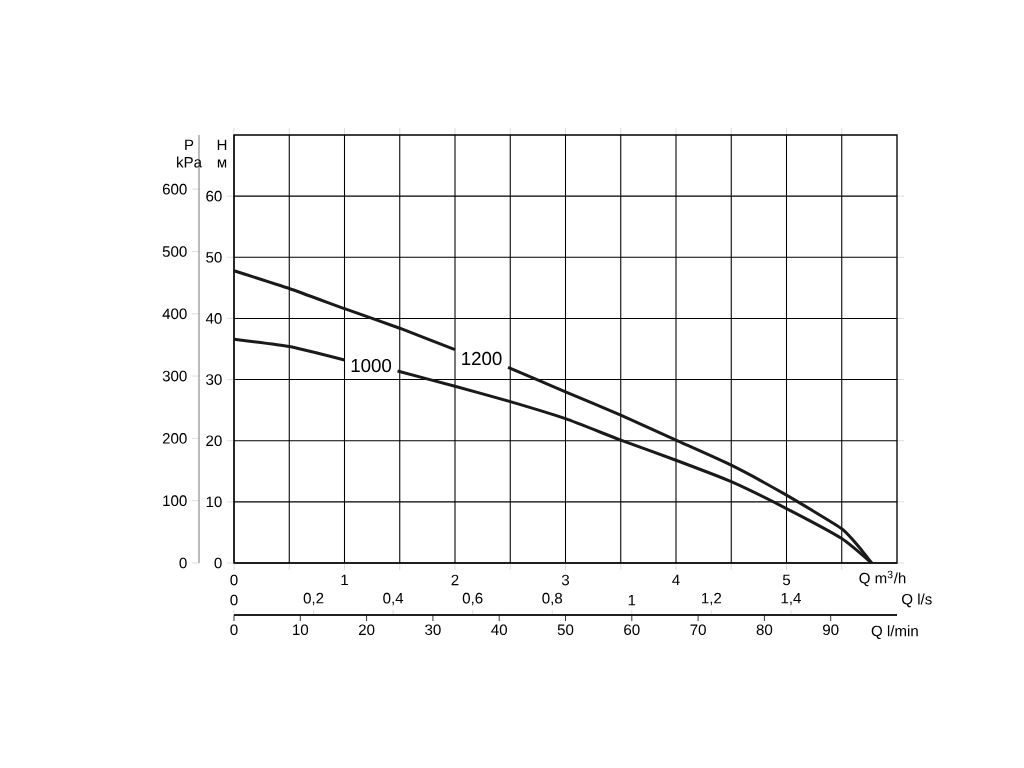 This screenshot has width=1024, height=768. I want to click on text: 20, so click(366, 630).